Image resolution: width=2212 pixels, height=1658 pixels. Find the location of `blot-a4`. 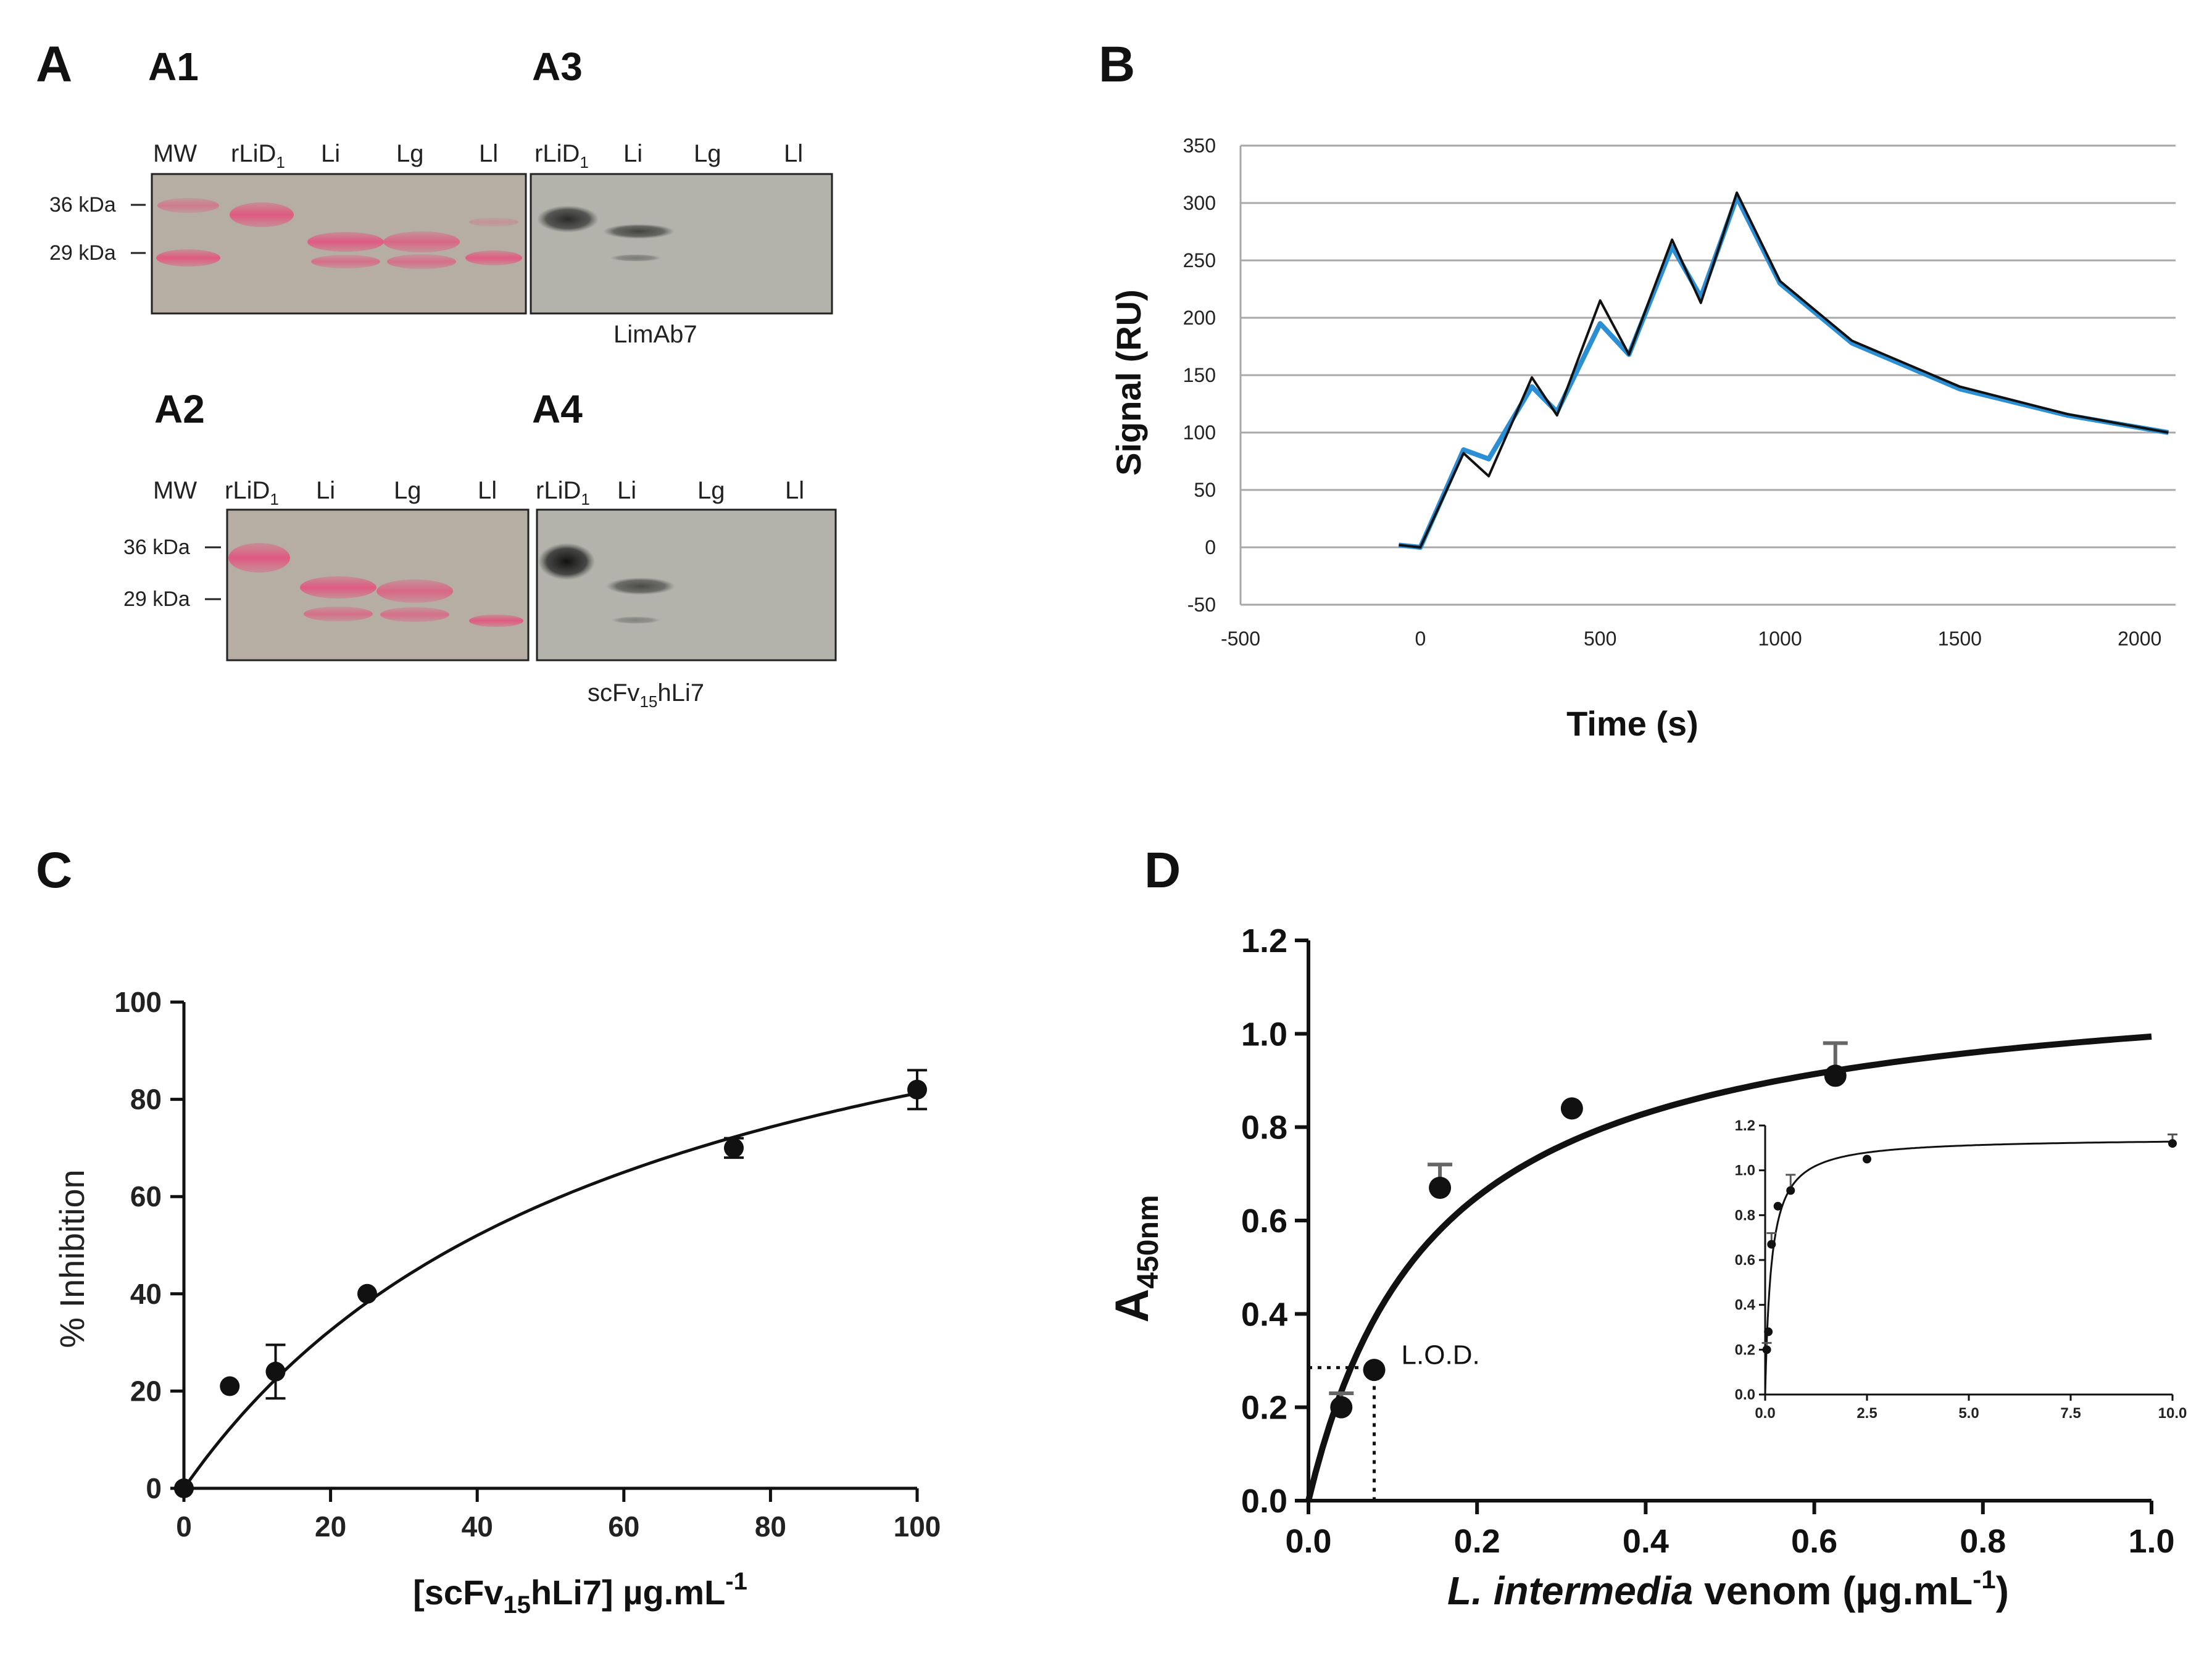

blot-a4 is located at coordinates (686, 584).